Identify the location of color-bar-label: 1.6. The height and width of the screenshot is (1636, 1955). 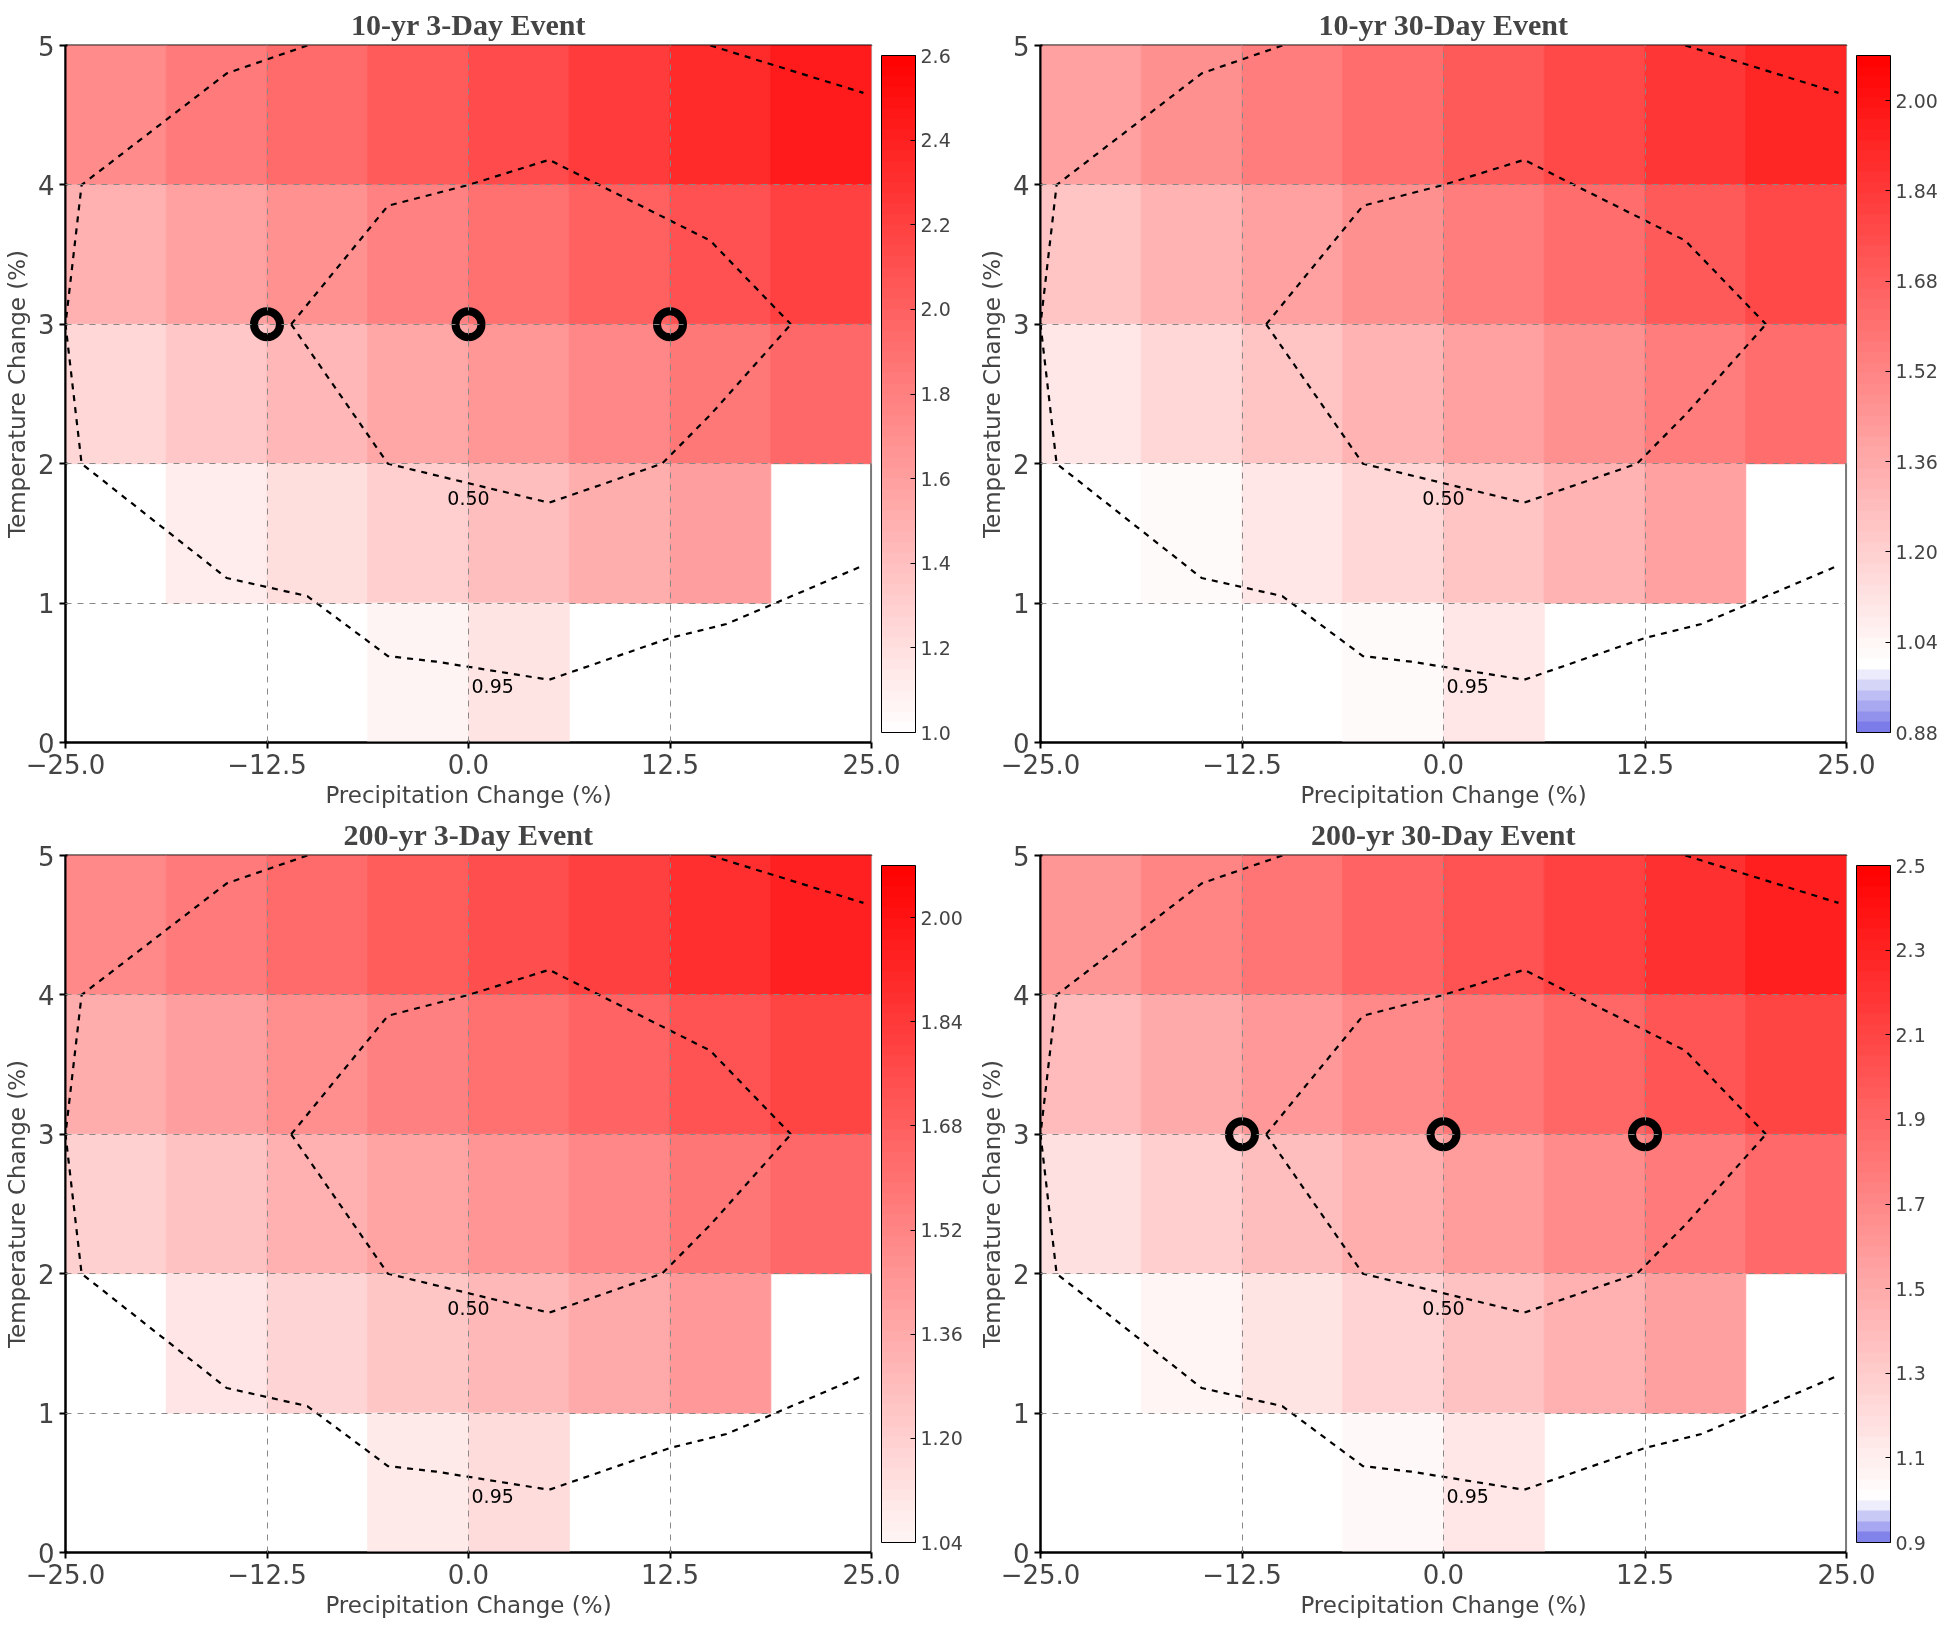
(935, 478).